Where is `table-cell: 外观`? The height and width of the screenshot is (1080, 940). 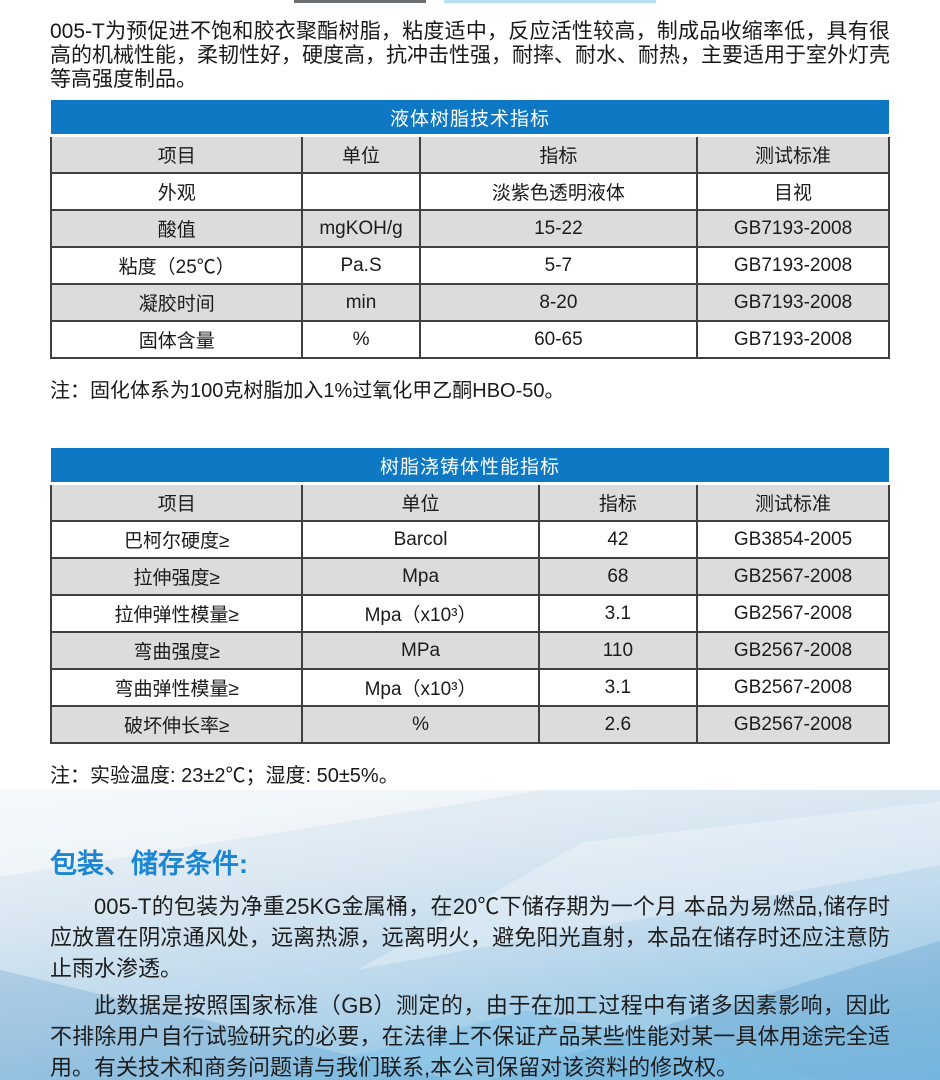 table-cell: 外观 is located at coordinates (176, 191).